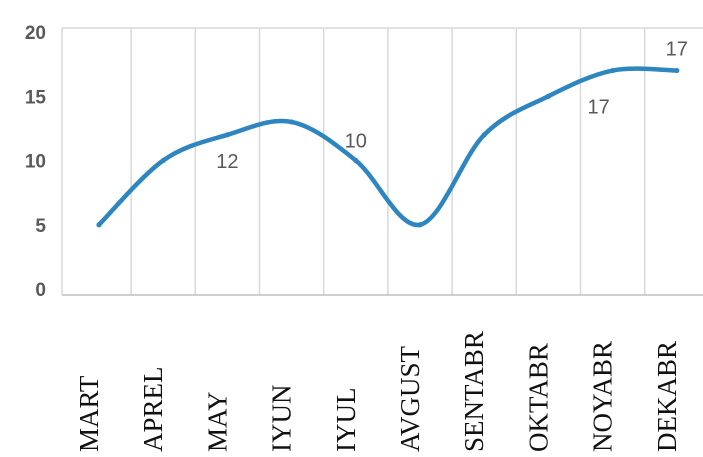 This screenshot has width=703, height=457. What do you see at coordinates (282, 419) in the screenshot?
I see `x-tick-label: IYUN` at bounding box center [282, 419].